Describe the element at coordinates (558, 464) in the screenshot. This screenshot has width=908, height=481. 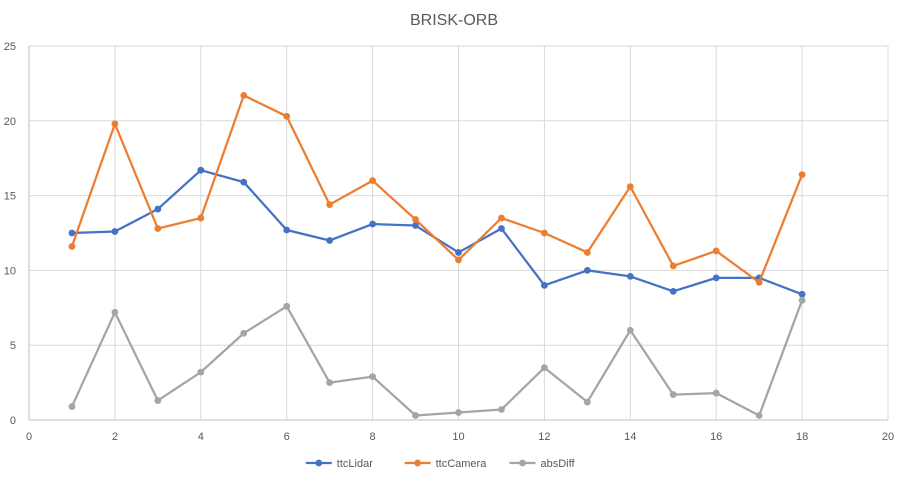
I see `legend-label: absDiff` at that location.